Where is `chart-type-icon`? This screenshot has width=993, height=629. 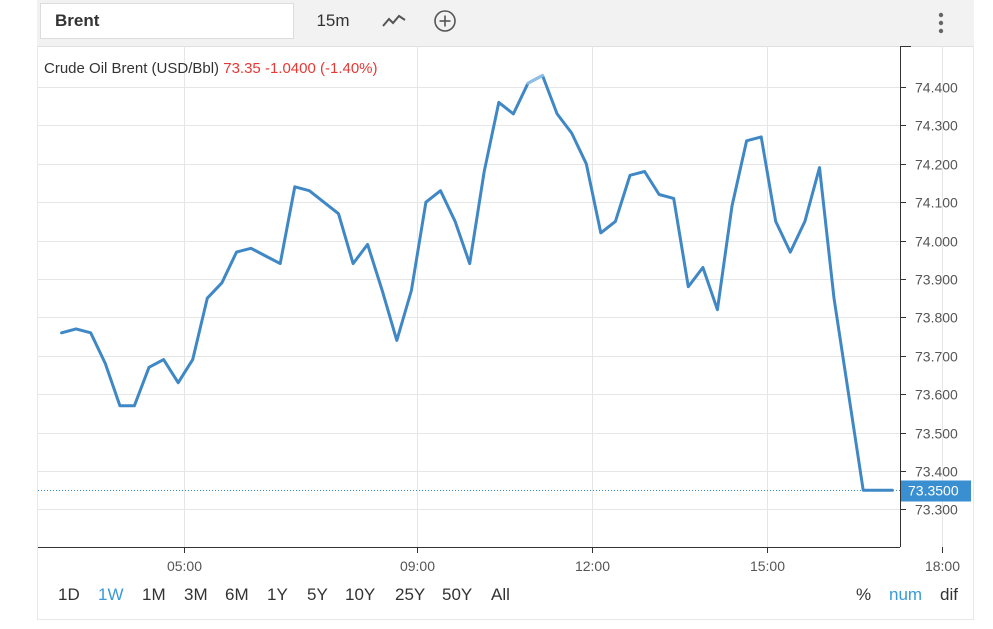 chart-type-icon is located at coordinates (394, 21).